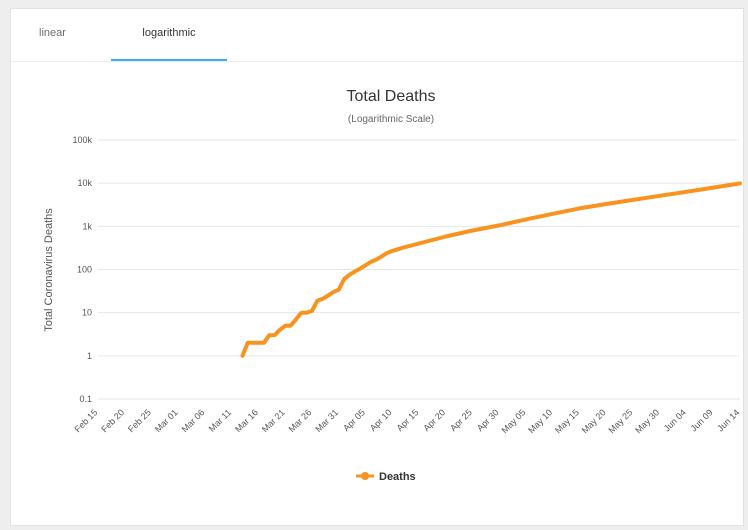 The image size is (748, 530). Describe the element at coordinates (49, 270) in the screenshot. I see `y-axis-label: Total Coronavirus Deaths` at that location.